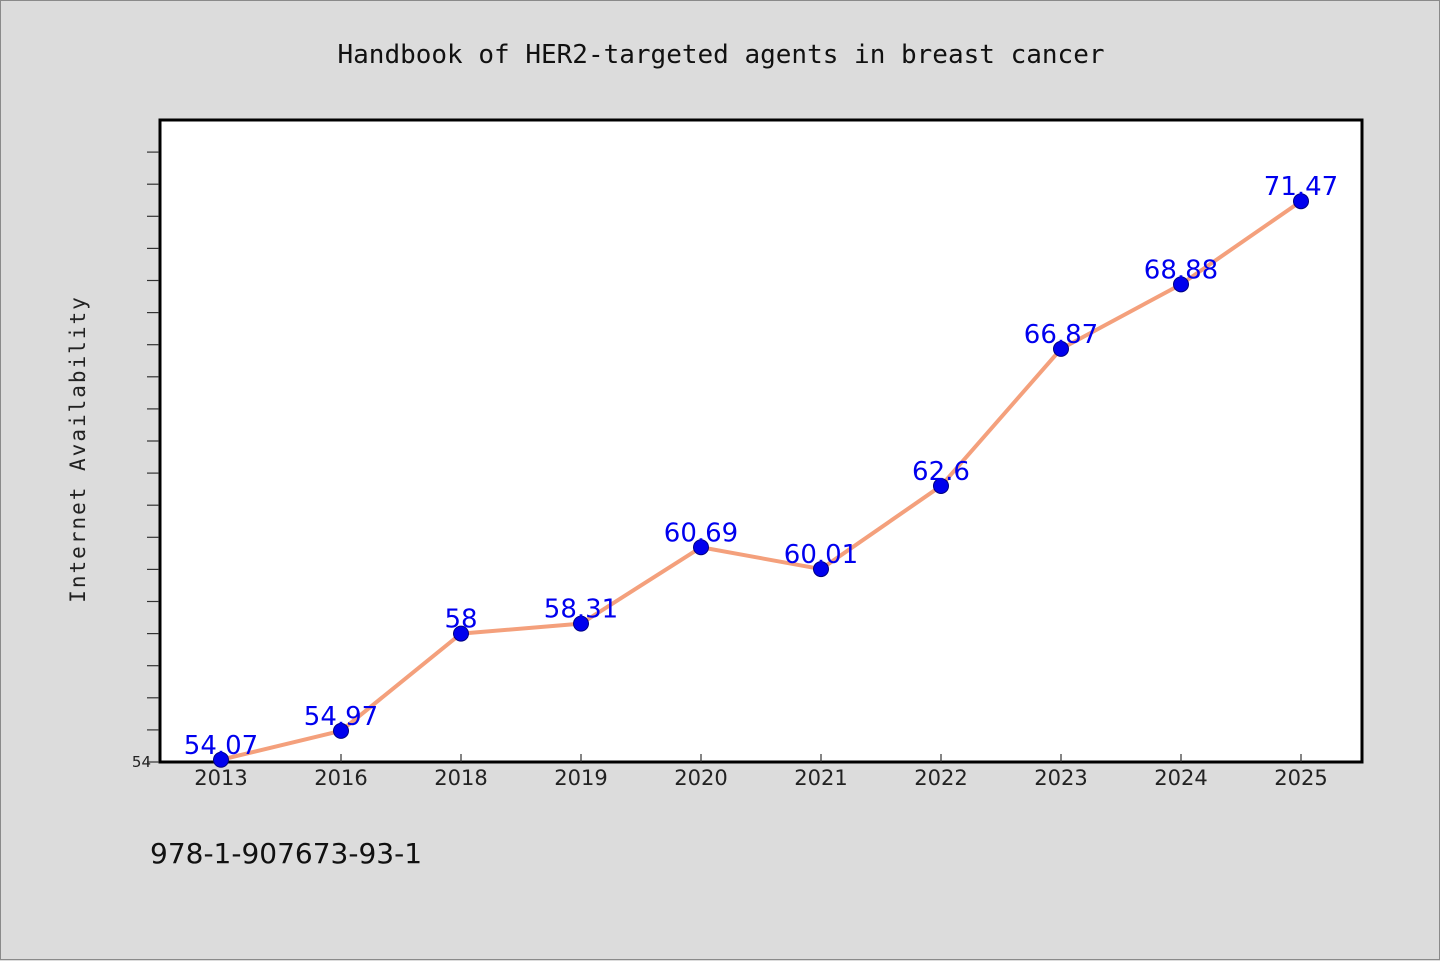 The width and height of the screenshot is (1440, 961). Describe the element at coordinates (701, 533) in the screenshot. I see `data-label: 60.69` at that location.